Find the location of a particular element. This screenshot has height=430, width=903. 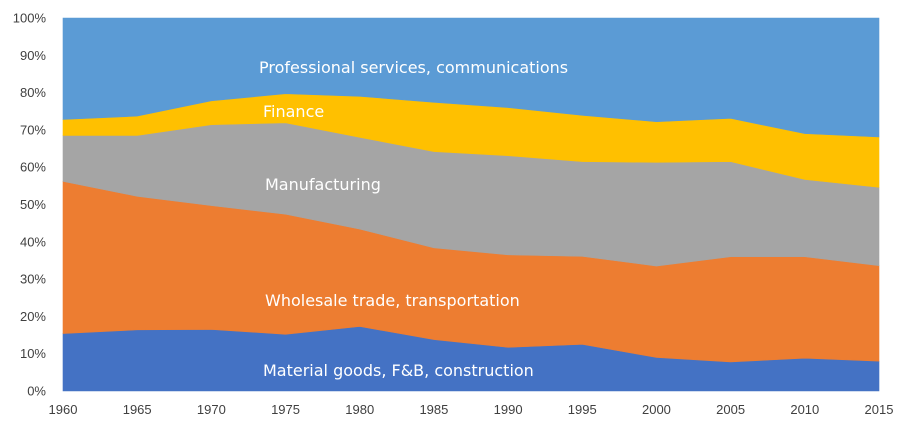

y-tick-label: 0% is located at coordinates (36, 391).